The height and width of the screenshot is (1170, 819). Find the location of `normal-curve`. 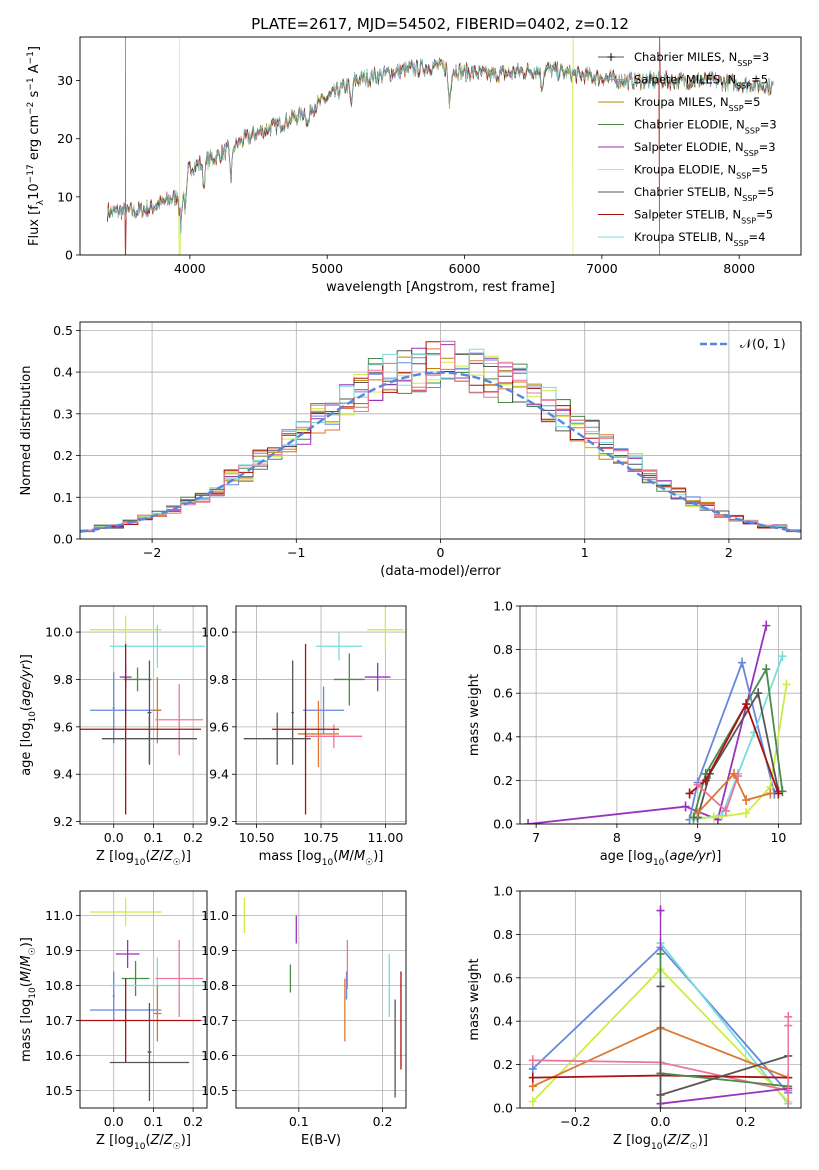

normal-curve is located at coordinates (440, 452).